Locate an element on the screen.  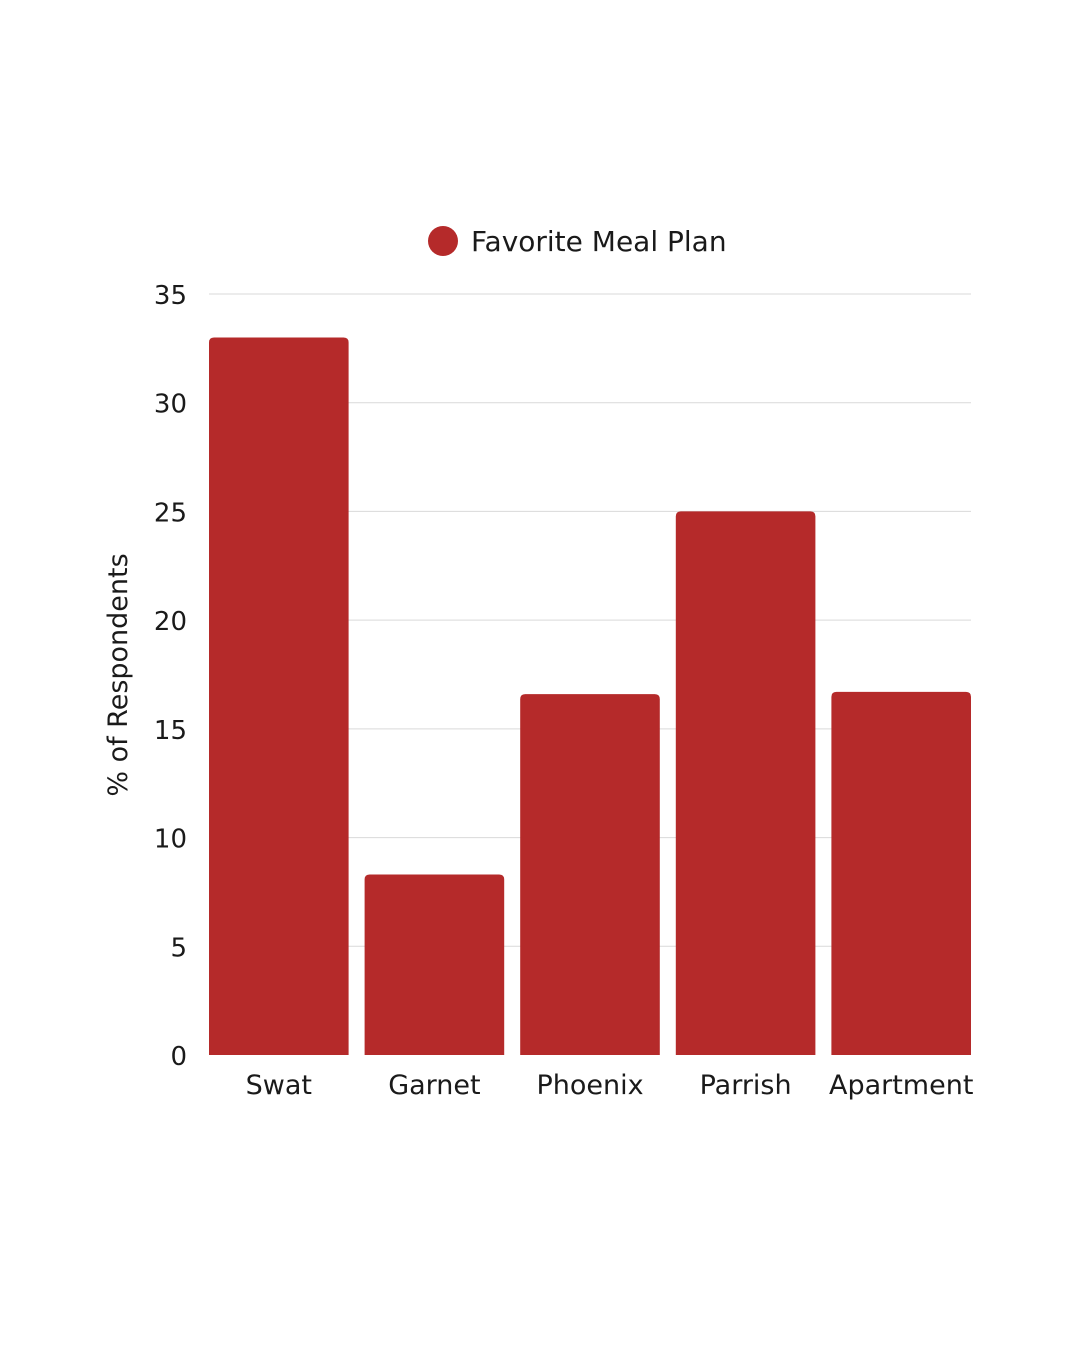
bar-apartment is located at coordinates (901, 873).